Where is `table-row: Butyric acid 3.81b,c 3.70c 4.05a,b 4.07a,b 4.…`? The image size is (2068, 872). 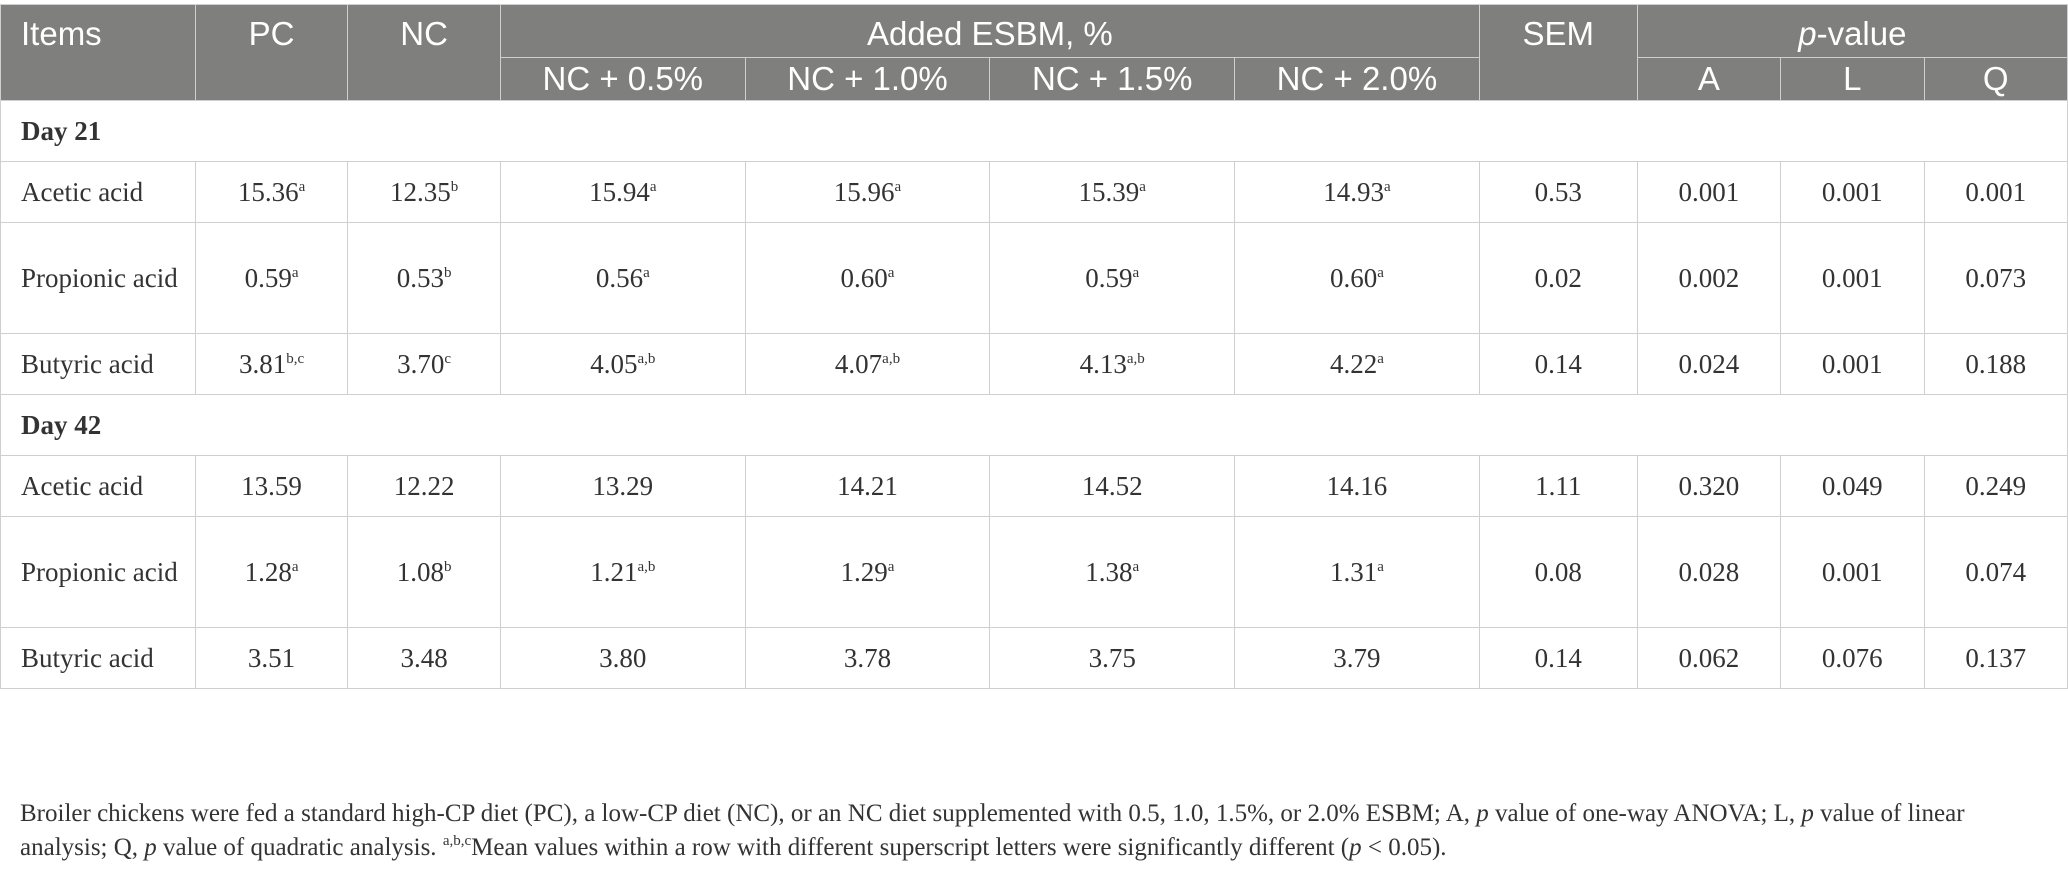 table-row: Butyric acid 3.81b,c 3.70c 4.05a,b 4.07a,b 4.… is located at coordinates (1034, 364).